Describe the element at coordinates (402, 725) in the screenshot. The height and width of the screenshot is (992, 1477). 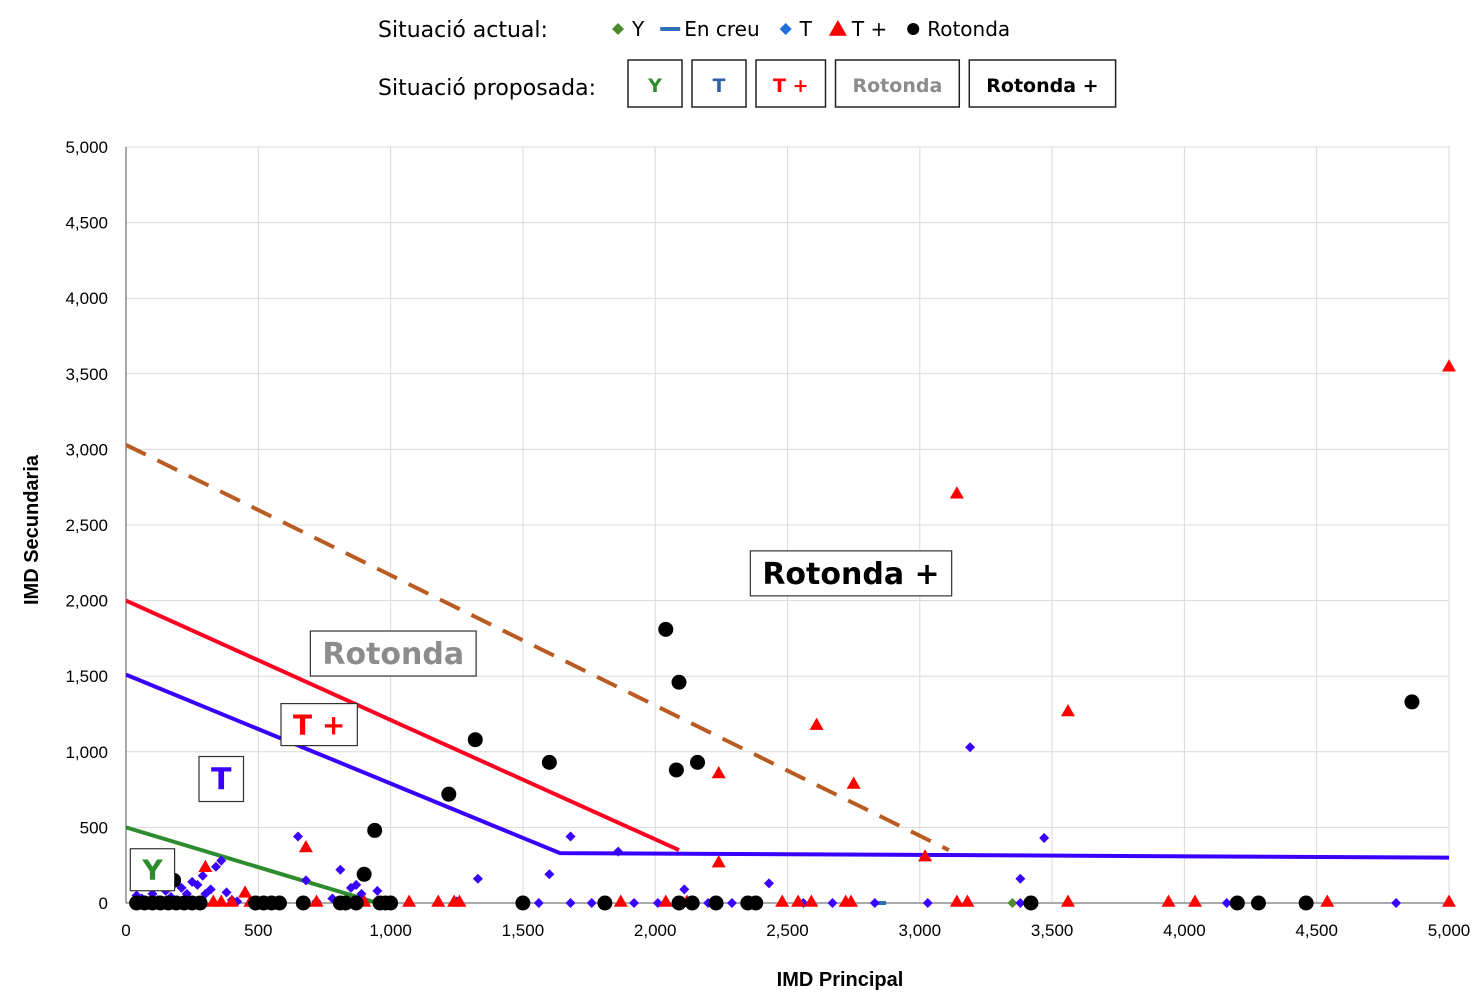
I see `threshold-line-t` at that location.